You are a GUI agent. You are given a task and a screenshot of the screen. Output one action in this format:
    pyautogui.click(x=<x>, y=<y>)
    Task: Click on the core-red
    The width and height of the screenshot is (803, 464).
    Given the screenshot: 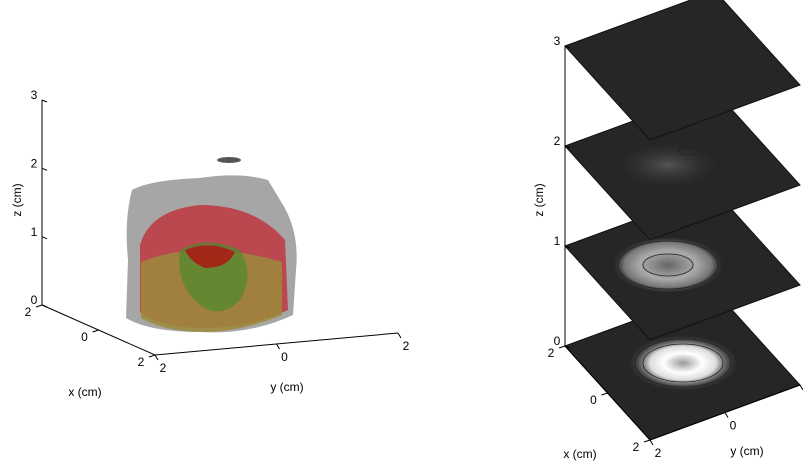 What is the action you would take?
    pyautogui.click(x=210, y=256)
    